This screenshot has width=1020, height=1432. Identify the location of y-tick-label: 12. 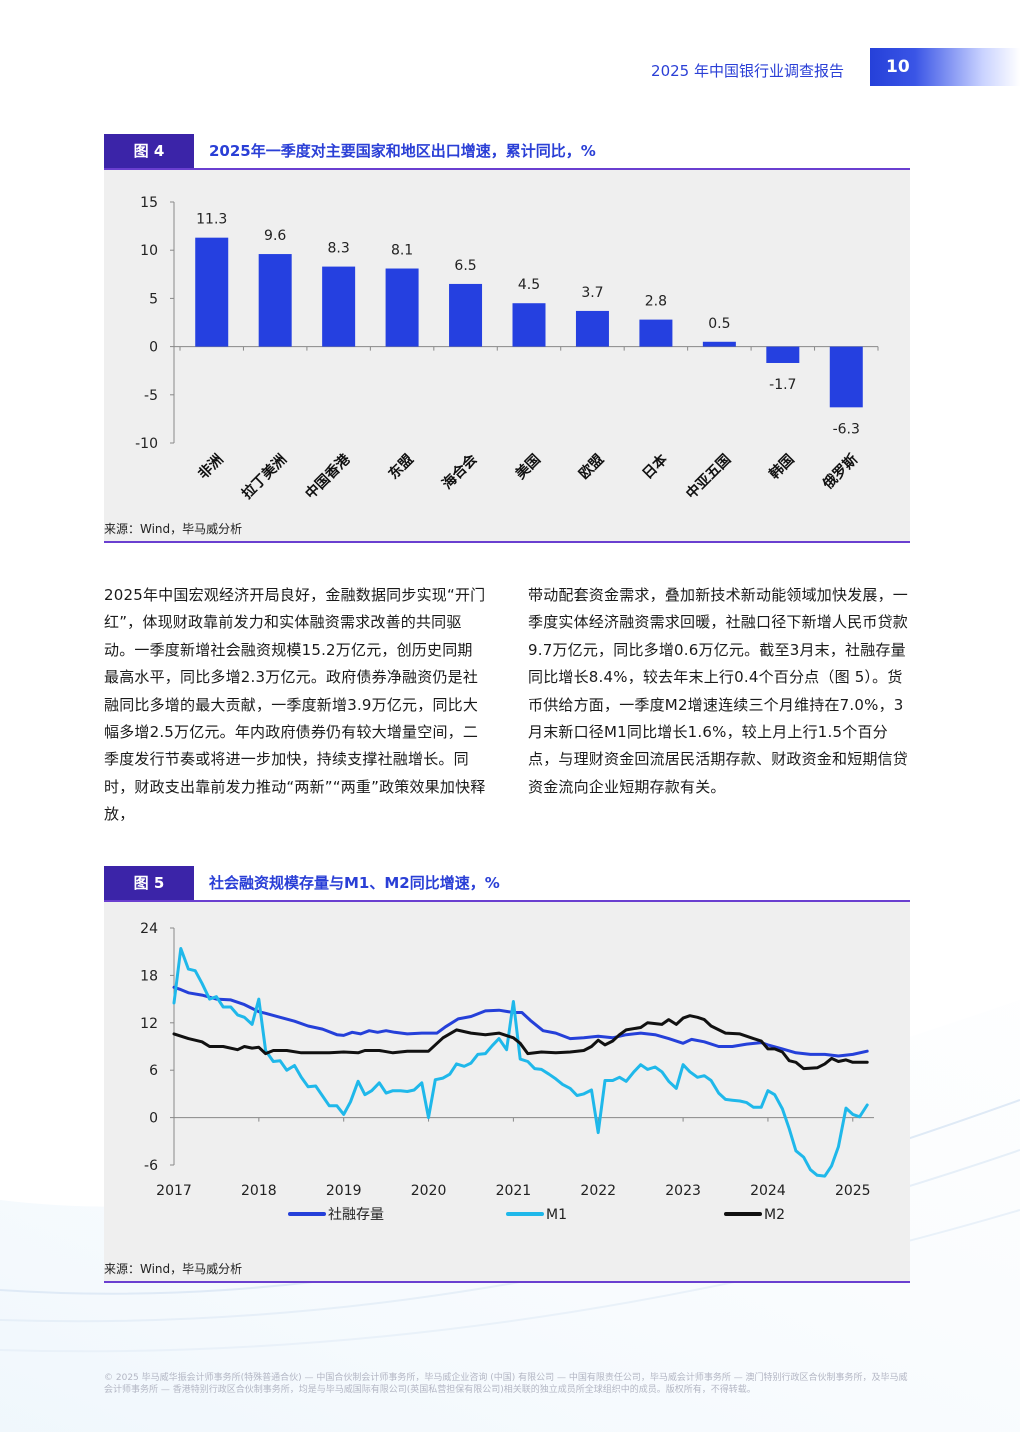
(149, 1024).